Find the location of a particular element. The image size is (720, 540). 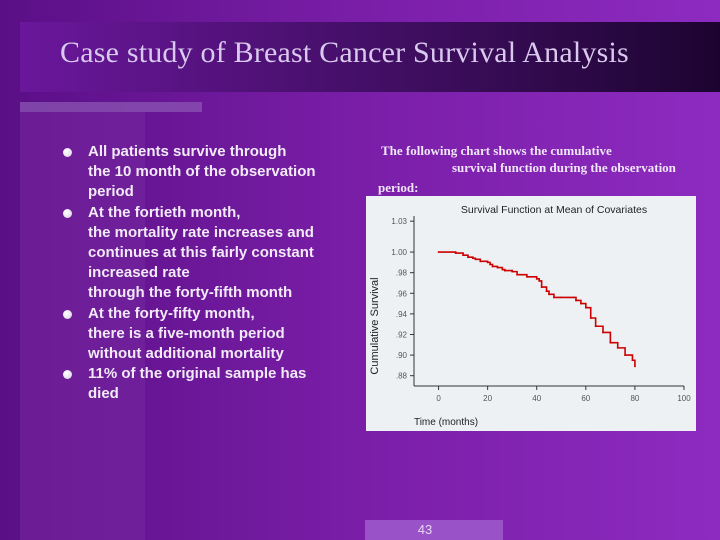

bullet-line: died is located at coordinates (103, 394).